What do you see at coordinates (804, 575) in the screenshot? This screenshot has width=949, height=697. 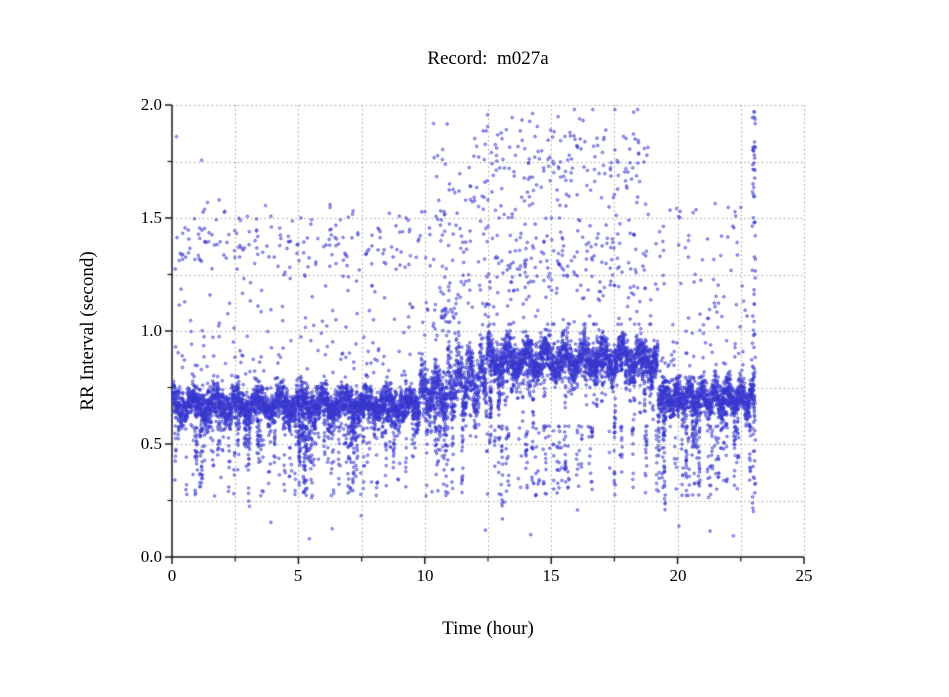 I see `x-tick-label-25: 25` at bounding box center [804, 575].